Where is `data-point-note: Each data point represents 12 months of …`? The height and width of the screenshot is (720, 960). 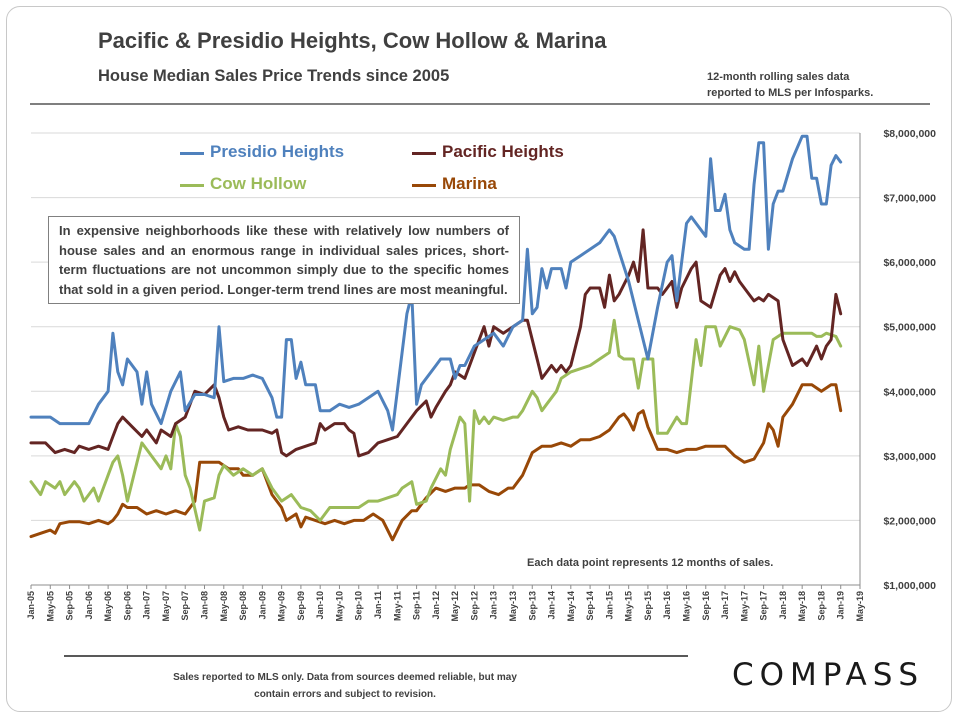
data-point-note: Each data point represents 12 months of … is located at coordinates (650, 563).